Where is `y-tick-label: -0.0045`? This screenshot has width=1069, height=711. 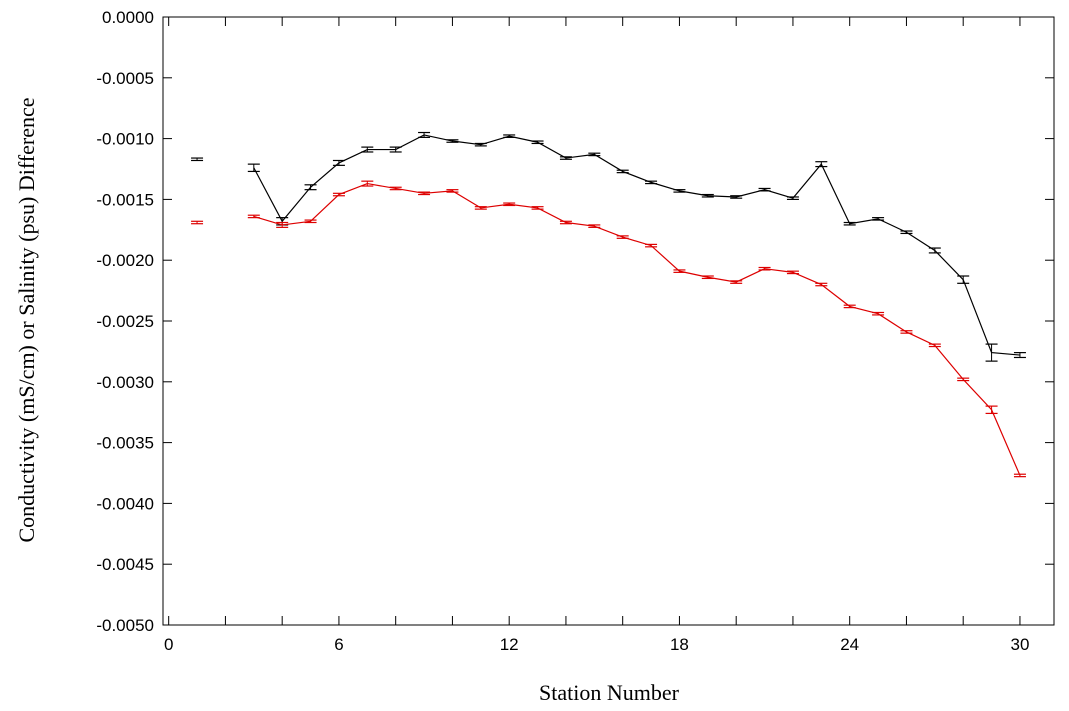 y-tick-label: -0.0045 is located at coordinates (125, 564).